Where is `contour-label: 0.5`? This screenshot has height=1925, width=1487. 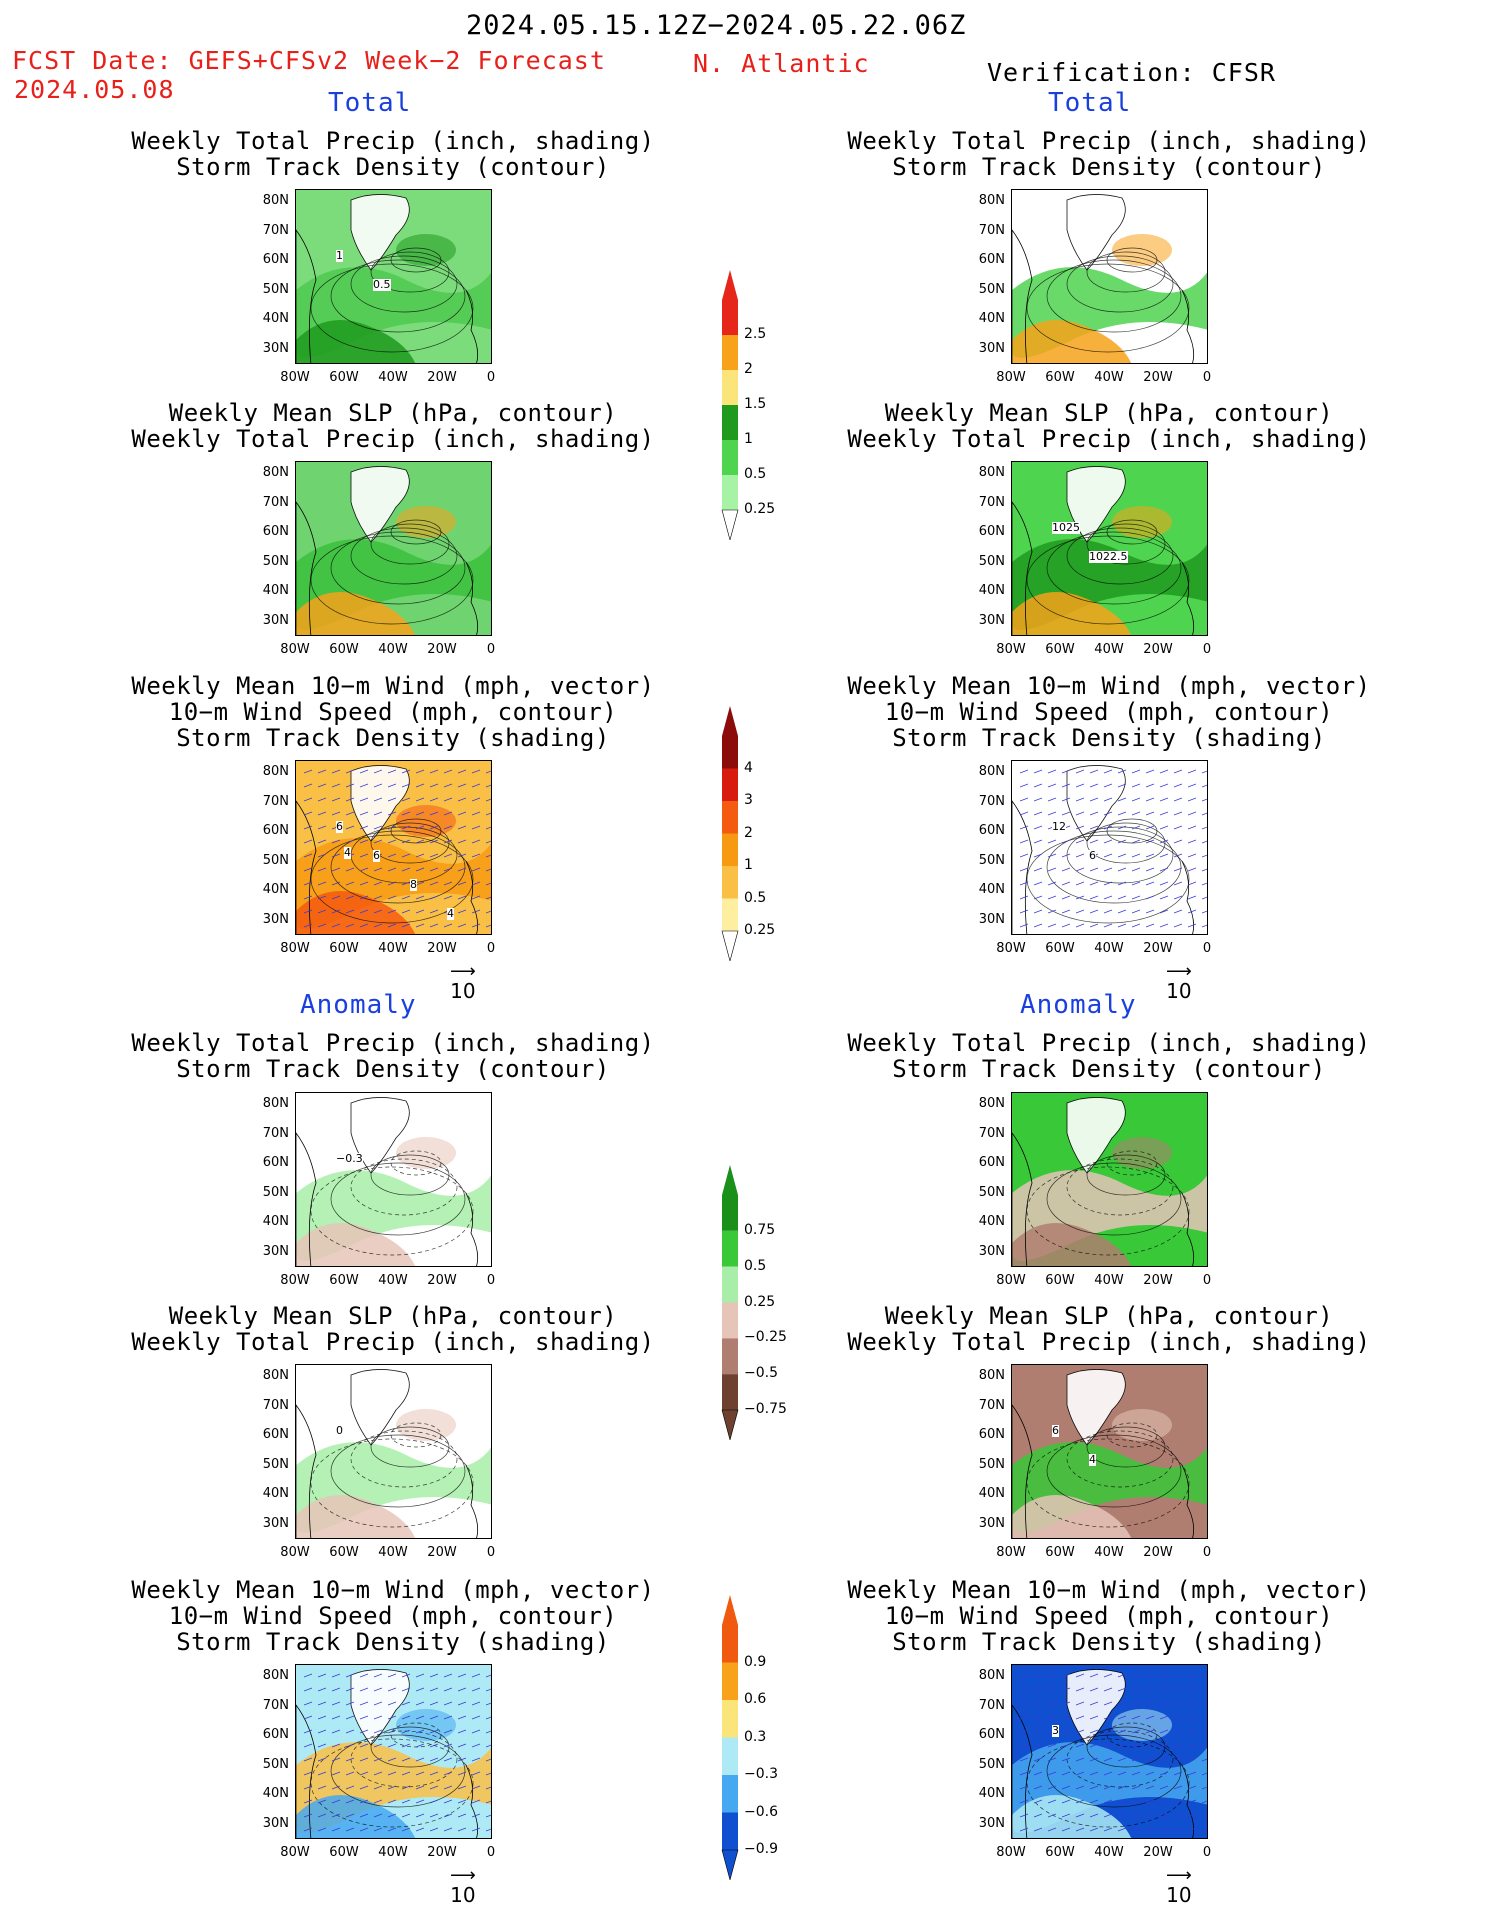 contour-label: 0.5 is located at coordinates (382, 284).